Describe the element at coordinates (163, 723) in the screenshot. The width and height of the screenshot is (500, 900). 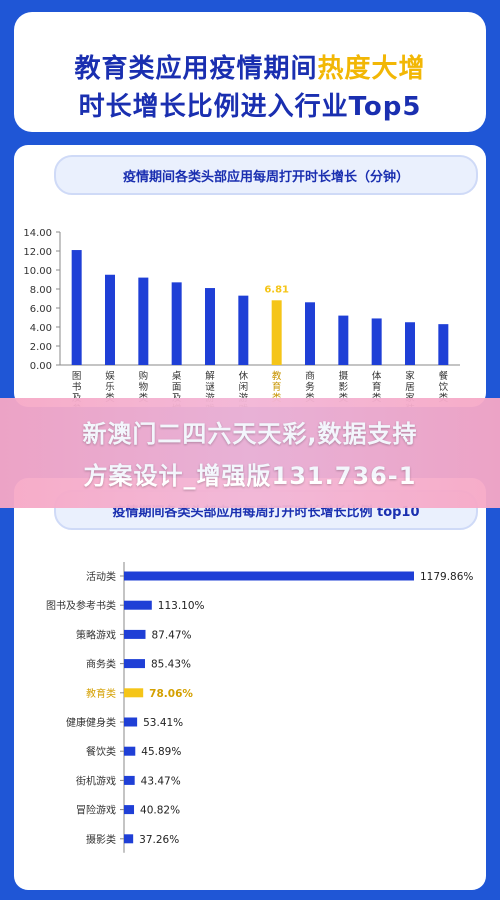
I see `value-label: 53.41%` at that location.